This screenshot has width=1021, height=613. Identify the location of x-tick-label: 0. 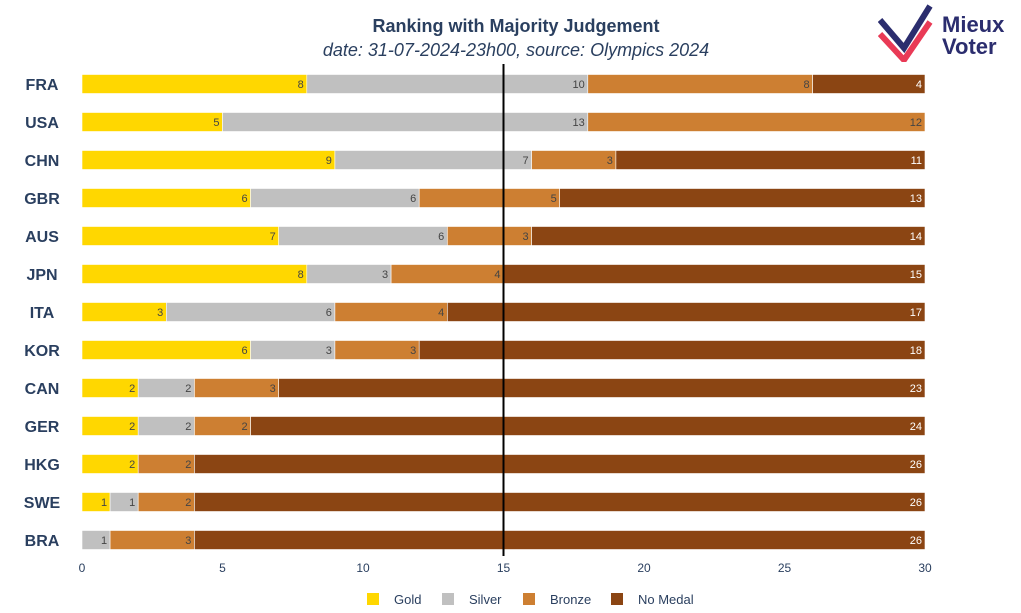
(82, 568).